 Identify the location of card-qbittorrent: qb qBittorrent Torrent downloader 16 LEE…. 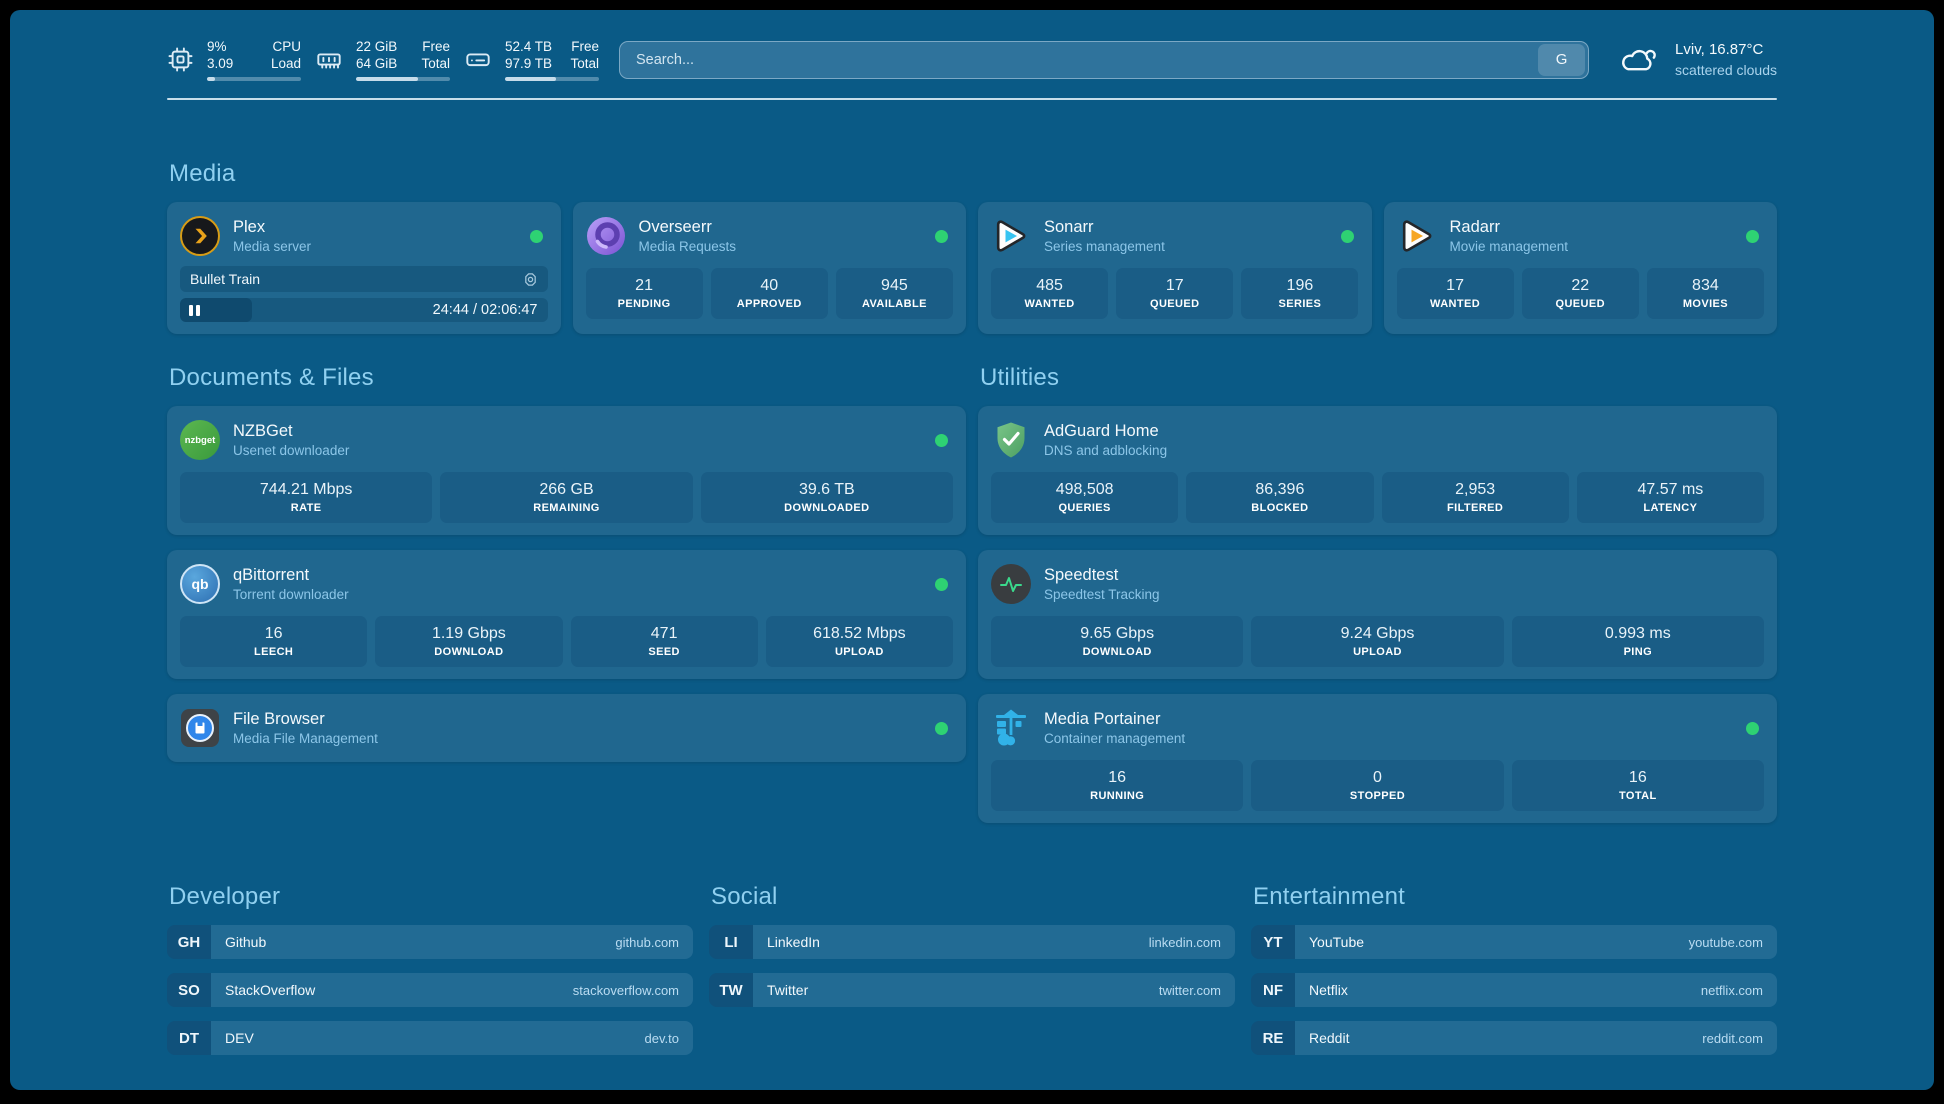
(566, 614).